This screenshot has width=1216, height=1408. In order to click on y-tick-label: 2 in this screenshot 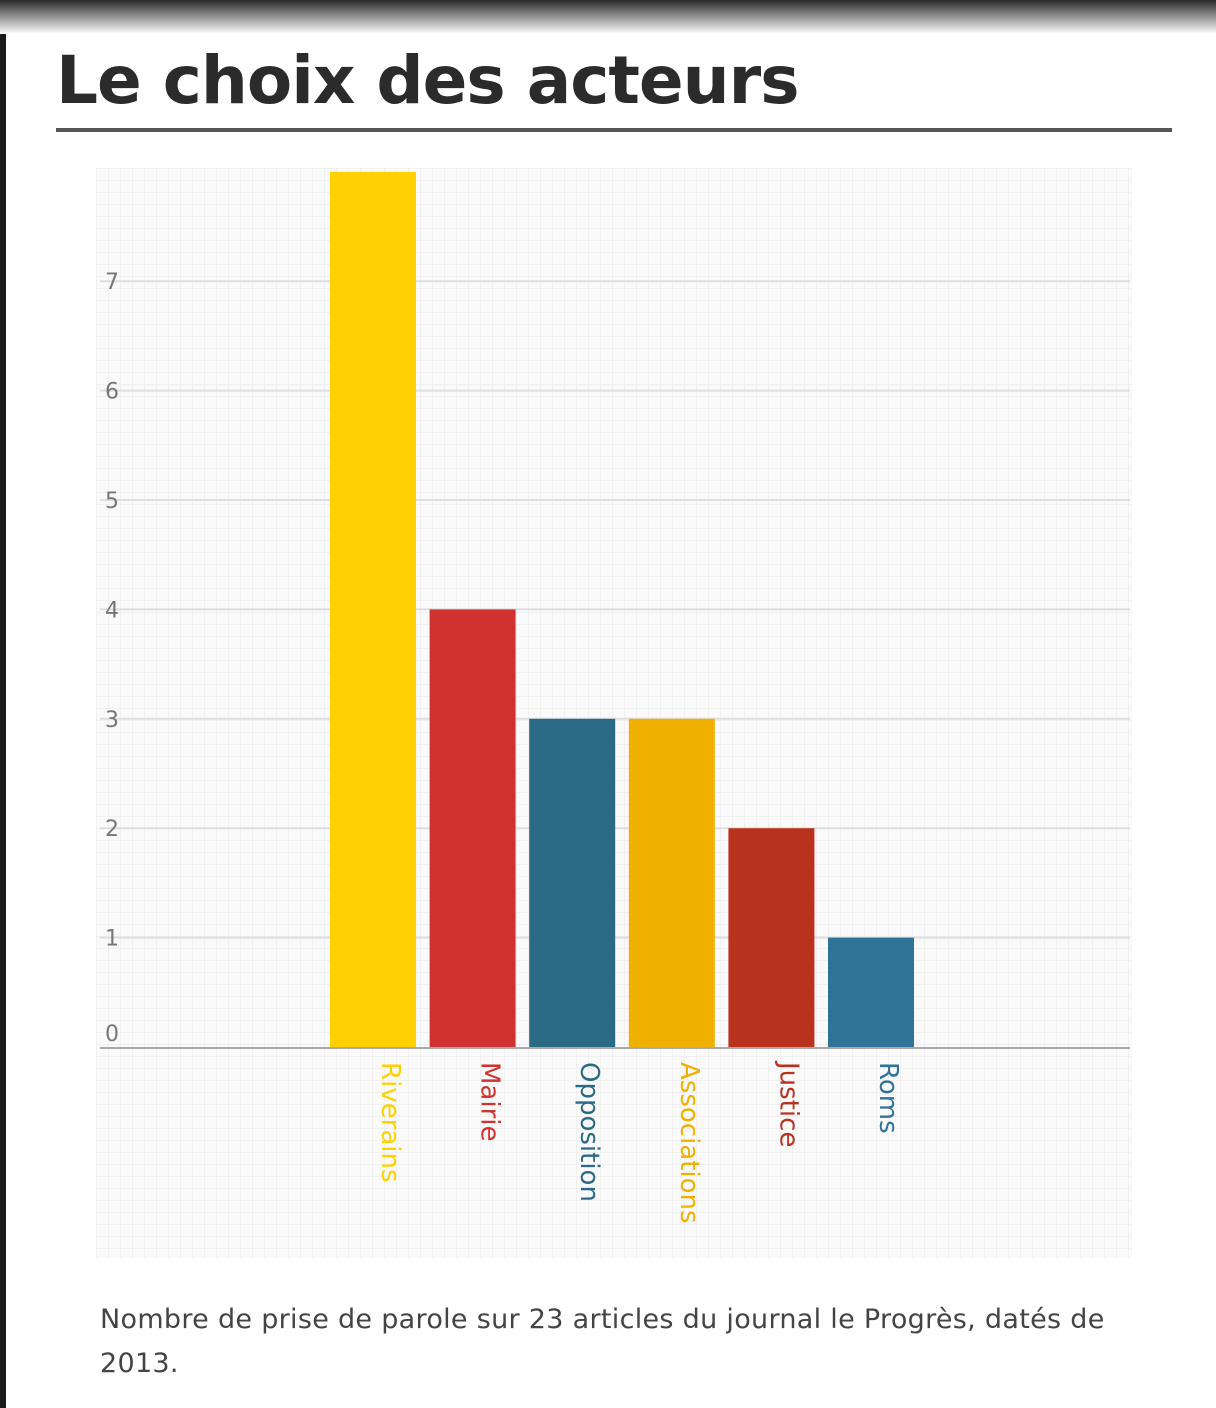, I will do `click(112, 829)`.